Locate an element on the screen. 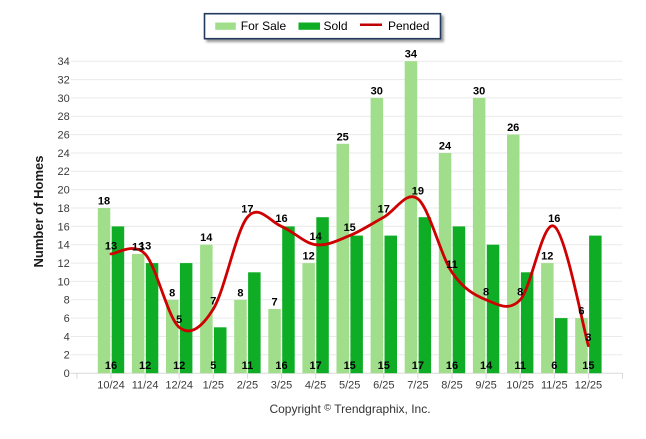  svg-text: 1/25 is located at coordinates (213, 386).